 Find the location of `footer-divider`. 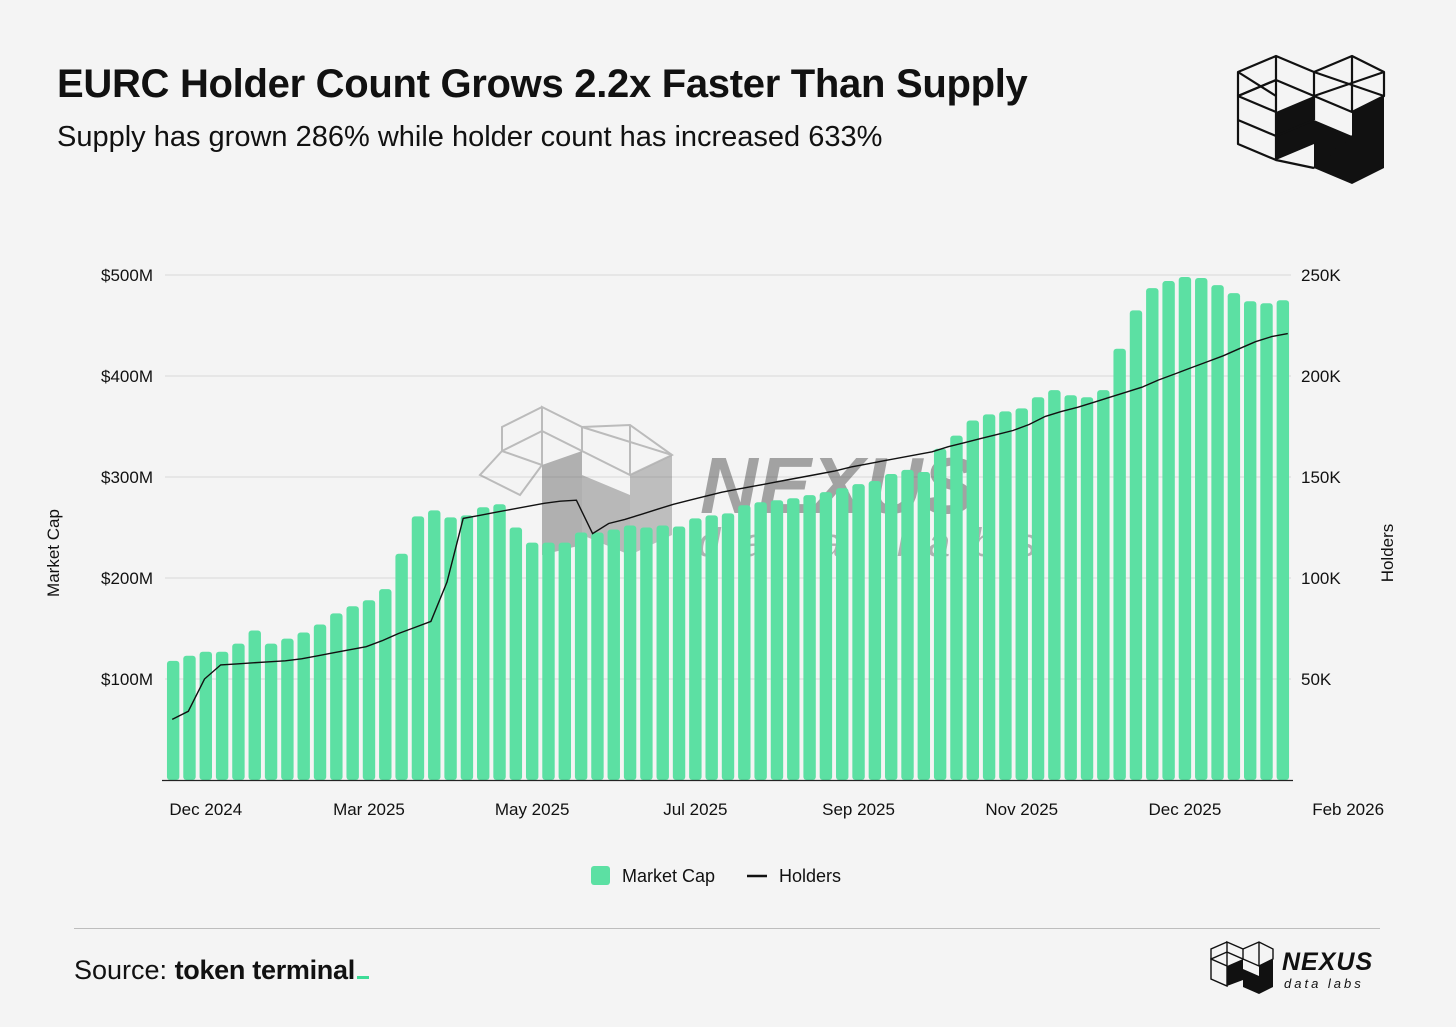

footer-divider is located at coordinates (727, 928).